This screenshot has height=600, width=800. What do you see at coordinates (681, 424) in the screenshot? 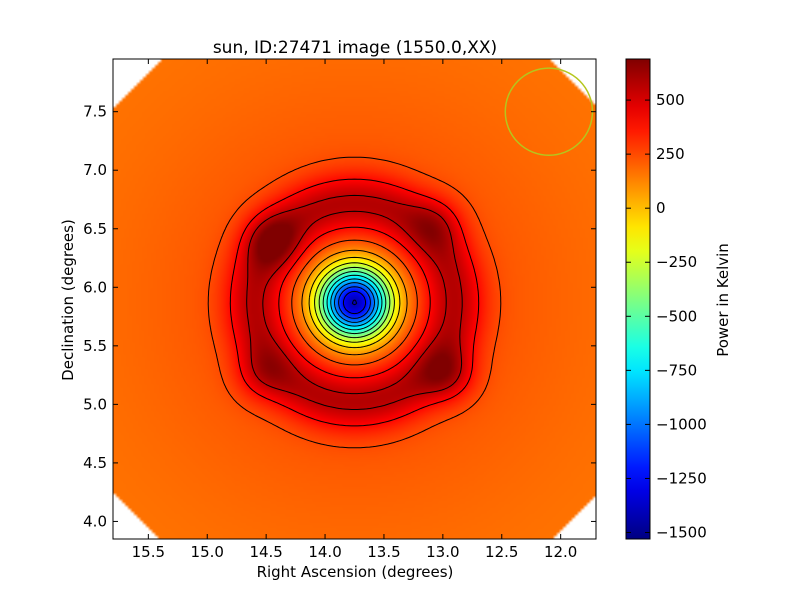
I see `colorbar-tick-label: −1000` at bounding box center [681, 424].